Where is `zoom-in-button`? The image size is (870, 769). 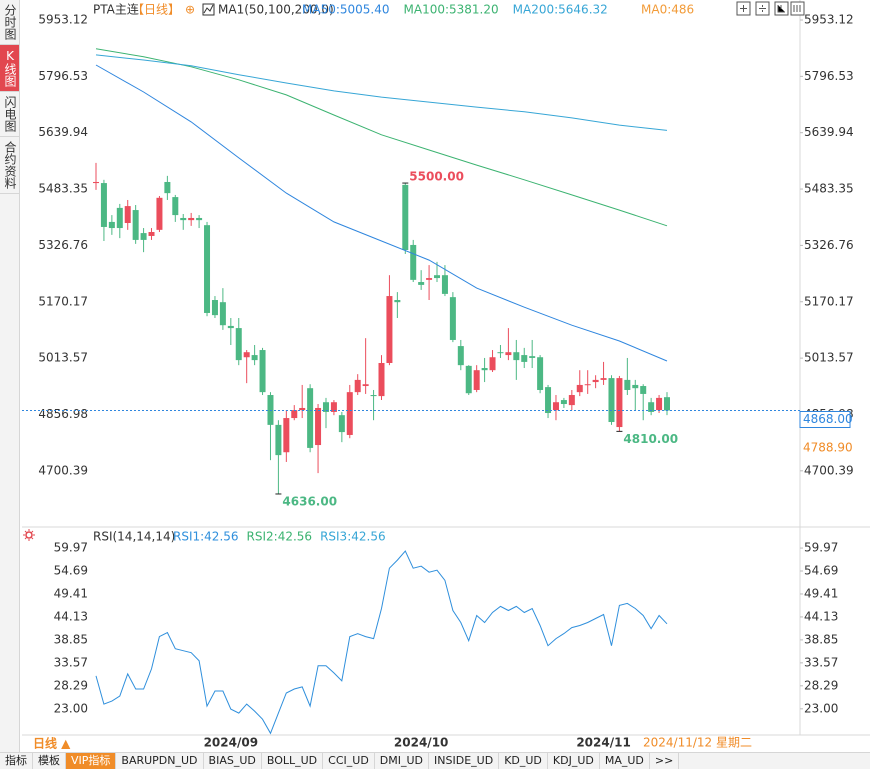 zoom-in-button is located at coordinates (743, 8).